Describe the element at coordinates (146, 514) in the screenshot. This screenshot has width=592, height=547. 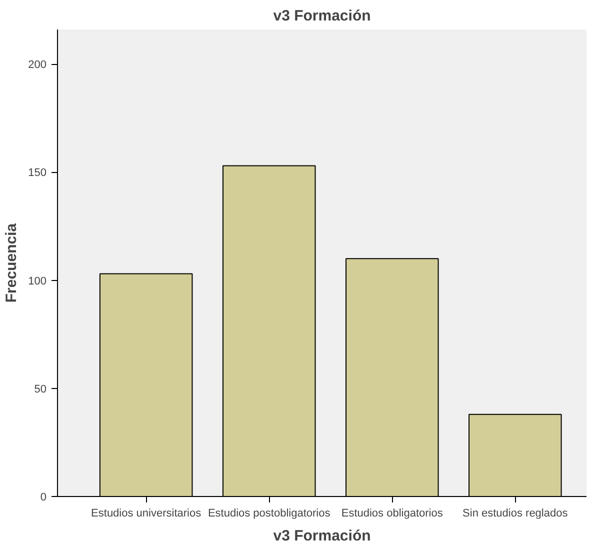
I see `x-tick-label: Estudios universitarios` at that location.